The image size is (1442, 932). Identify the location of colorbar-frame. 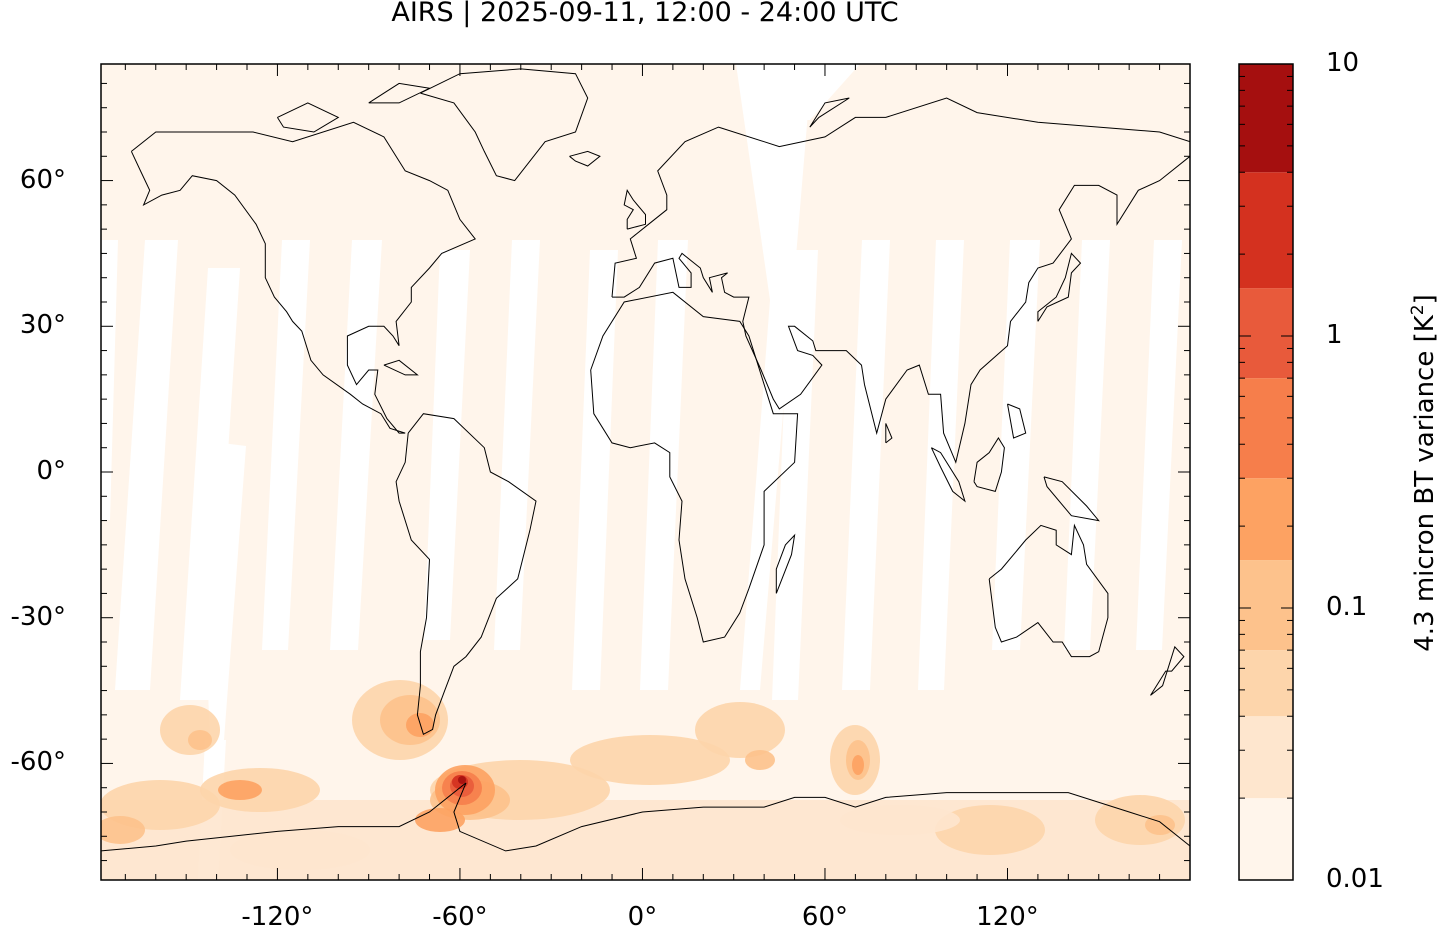
(1266, 472).